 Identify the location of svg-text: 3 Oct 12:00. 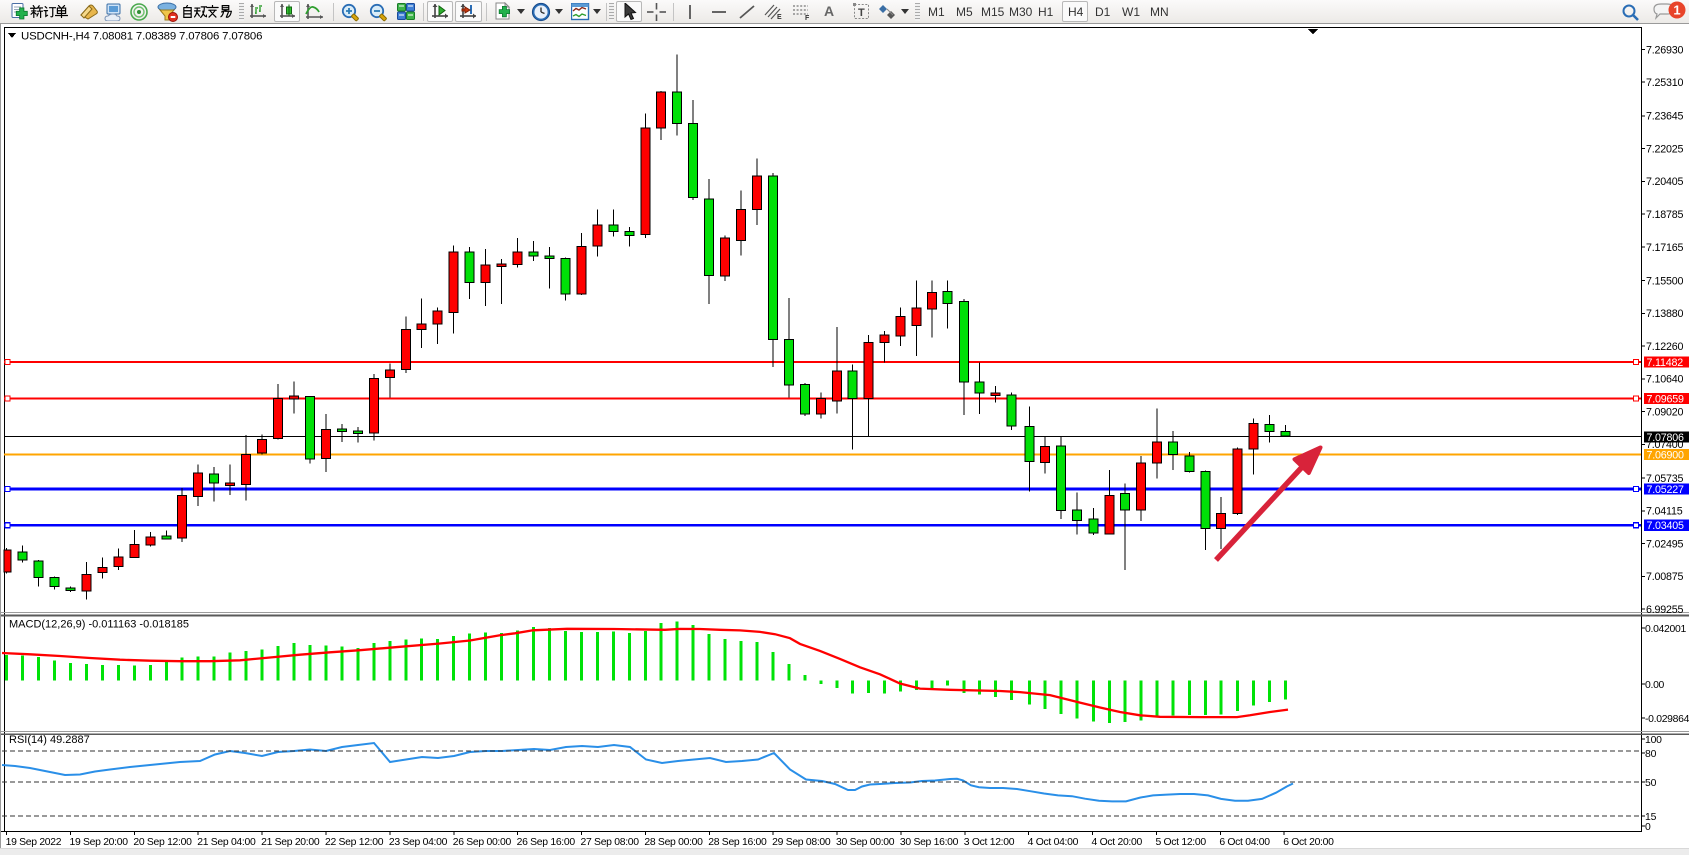
(989, 842).